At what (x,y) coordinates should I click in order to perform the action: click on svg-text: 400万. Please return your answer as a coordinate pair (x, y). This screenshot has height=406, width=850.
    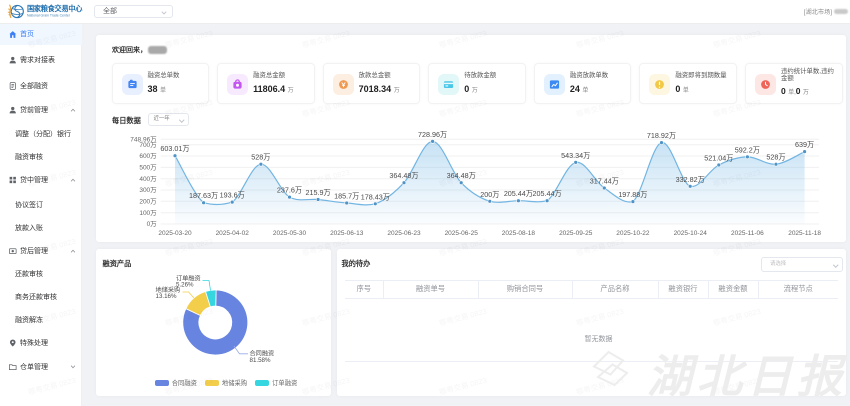
    Looking at the image, I should click on (148, 179).